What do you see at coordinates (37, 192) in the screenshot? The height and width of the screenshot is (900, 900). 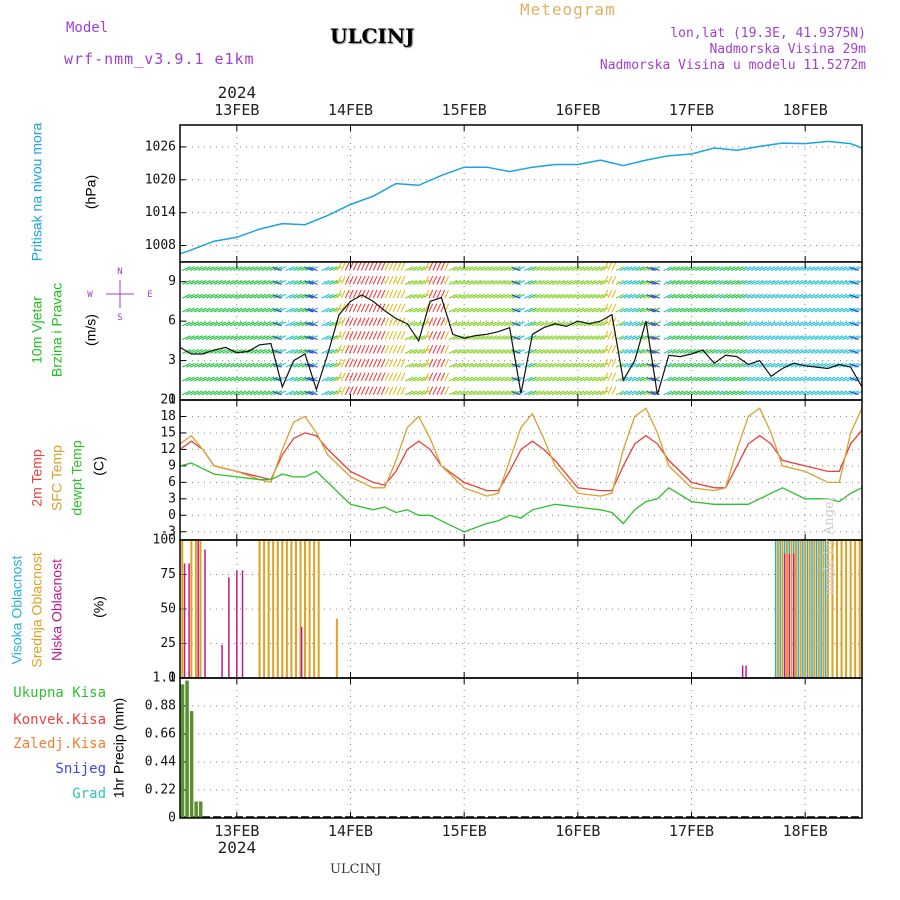 I see `pressure-ylabel: Pritisak na nivou mora` at bounding box center [37, 192].